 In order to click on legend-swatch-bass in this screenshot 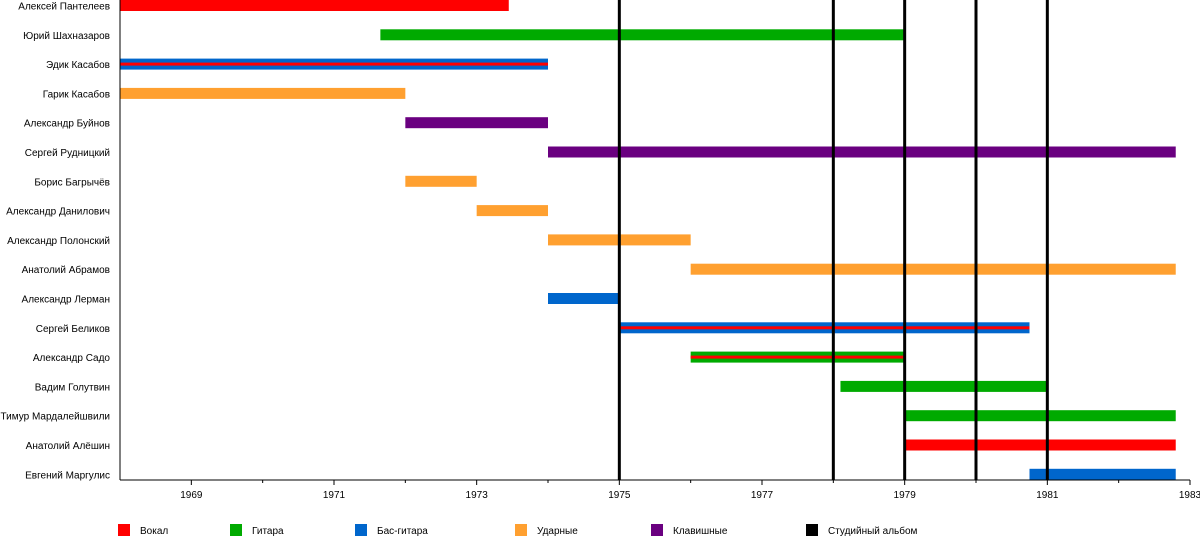, I will do `click(361, 530)`.